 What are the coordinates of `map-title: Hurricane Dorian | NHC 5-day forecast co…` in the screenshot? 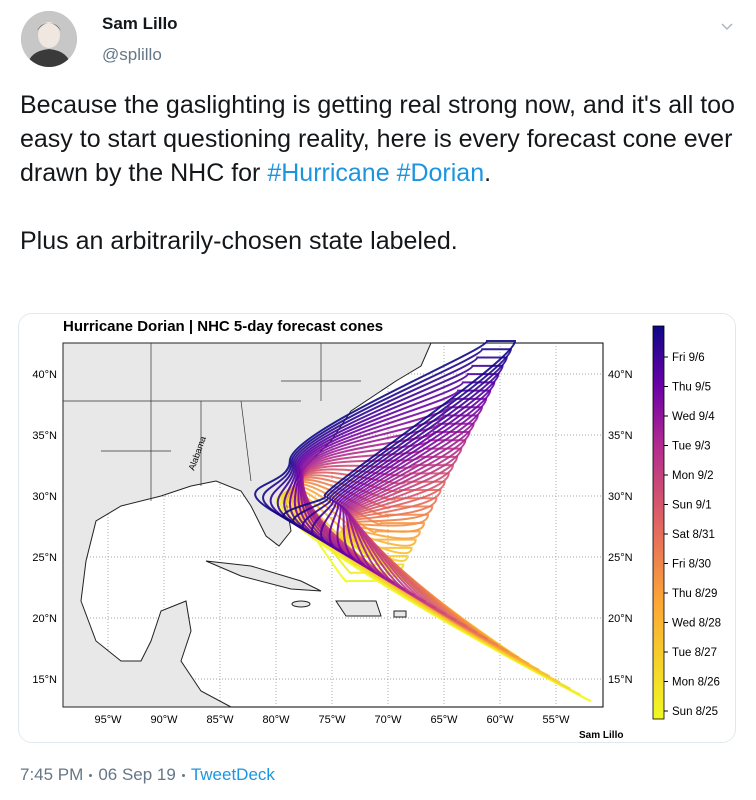 It's located at (223, 326).